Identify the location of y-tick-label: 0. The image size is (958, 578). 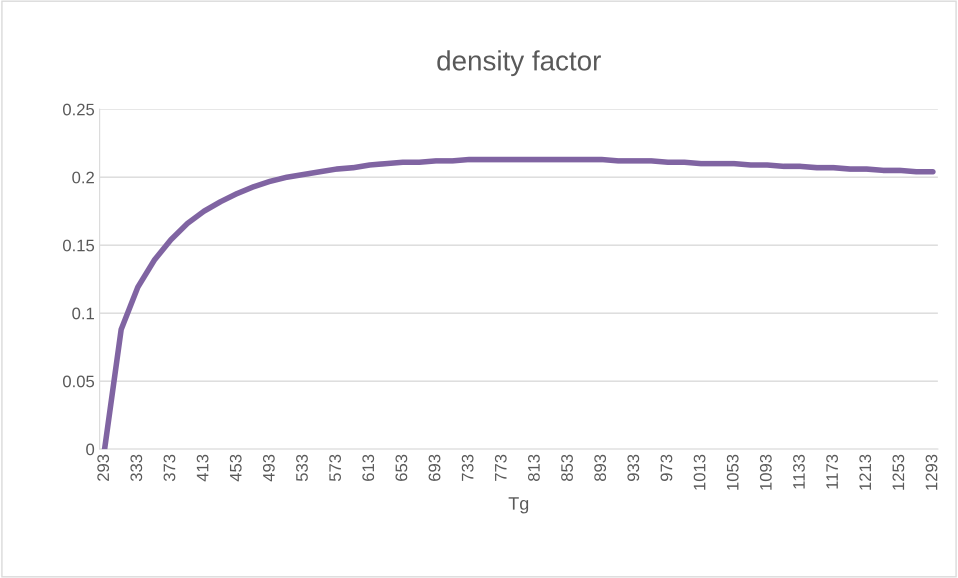
(90, 450).